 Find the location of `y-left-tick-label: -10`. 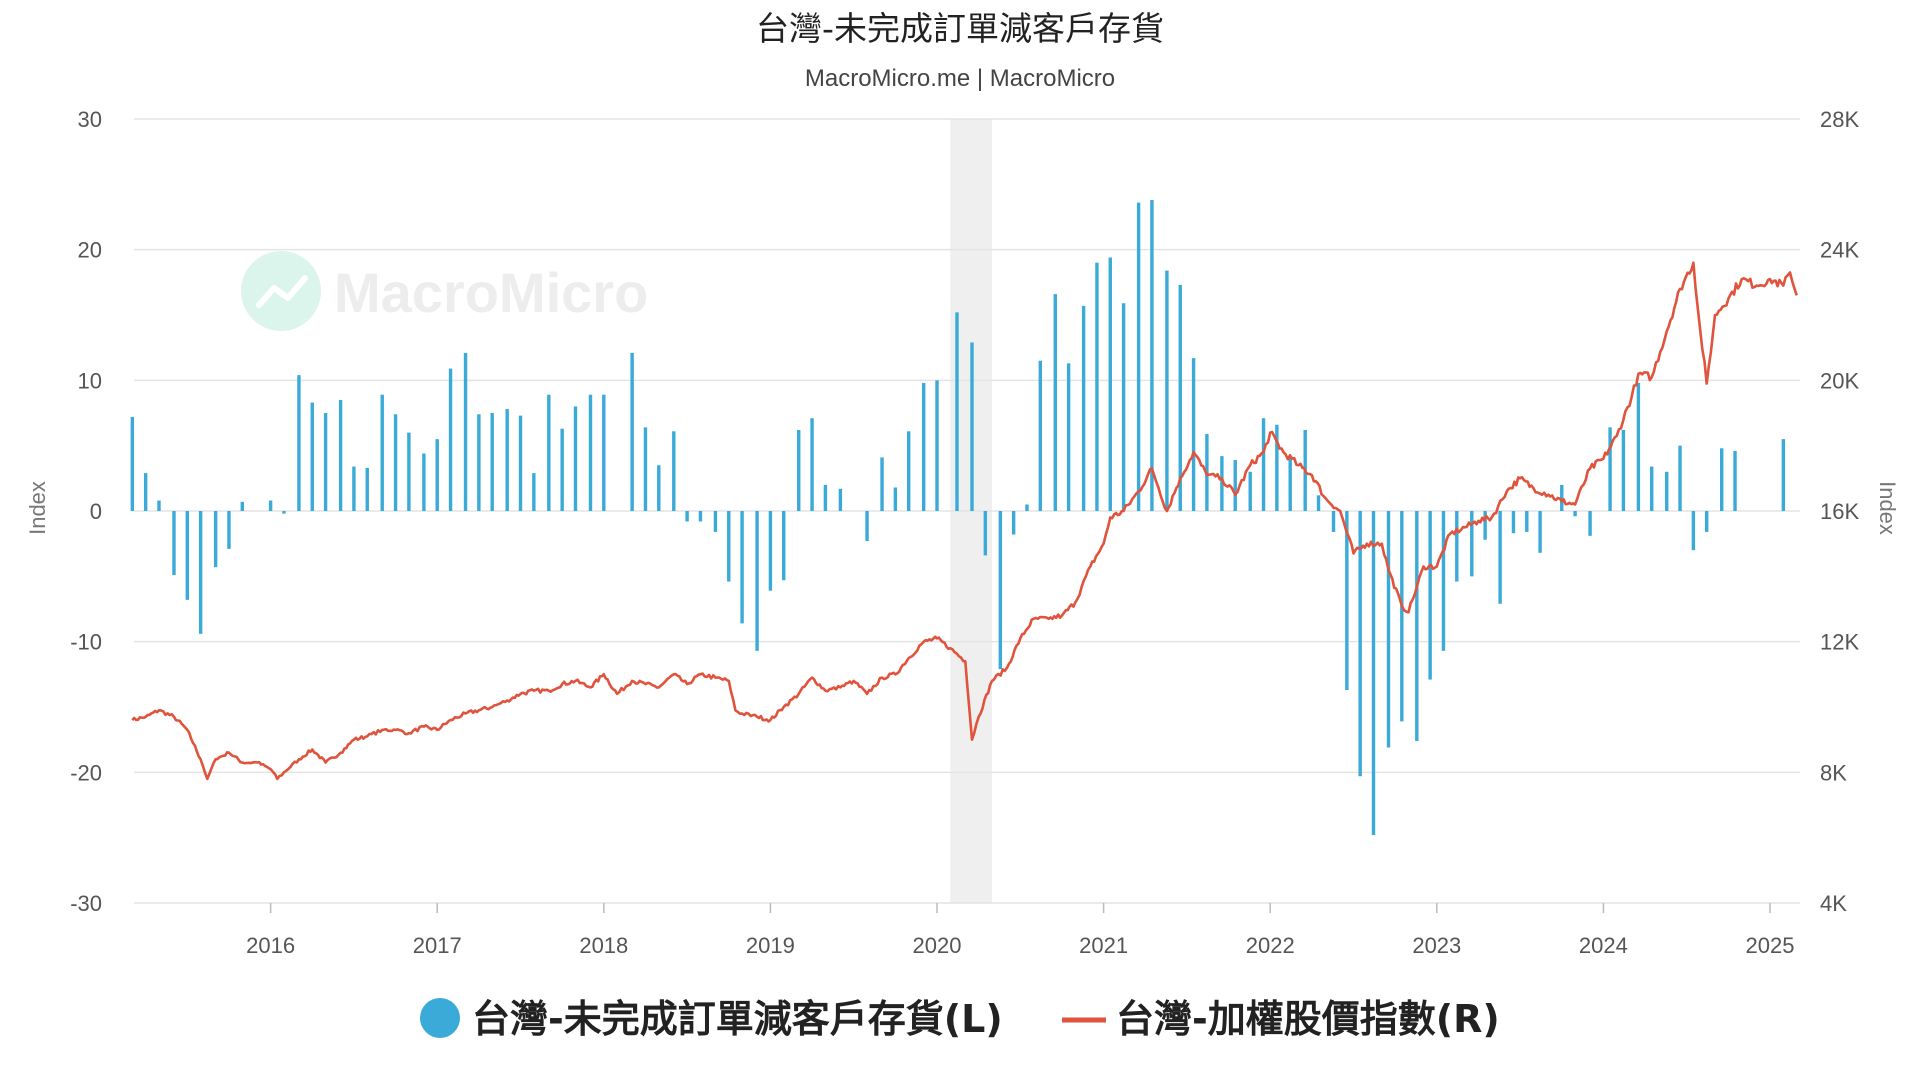

y-left-tick-label: -10 is located at coordinates (86, 642).